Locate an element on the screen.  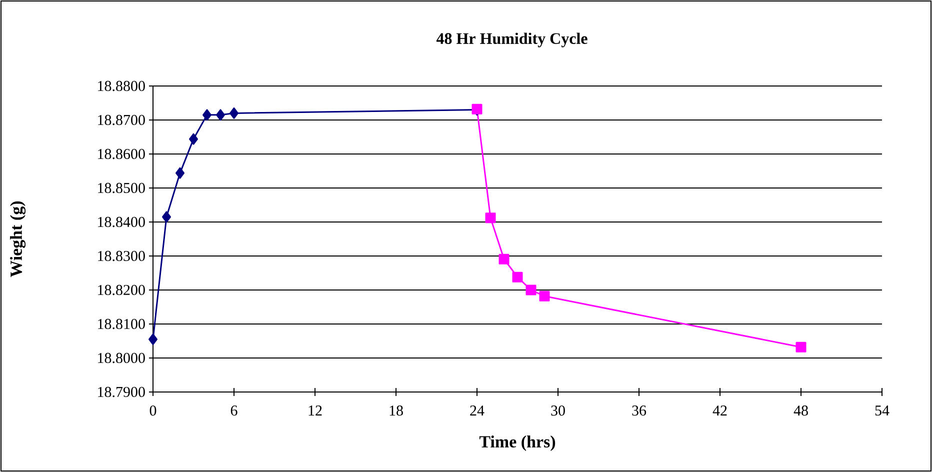
y-tick-label: 18.7900 is located at coordinates (121, 392).